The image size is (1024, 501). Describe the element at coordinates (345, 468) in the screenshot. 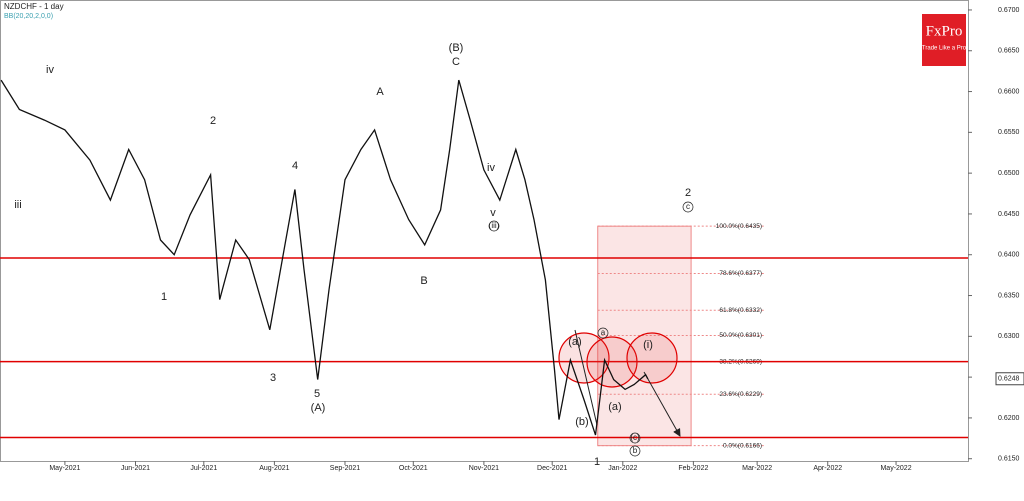

I see `x-tick-label: Sep-2021` at that location.